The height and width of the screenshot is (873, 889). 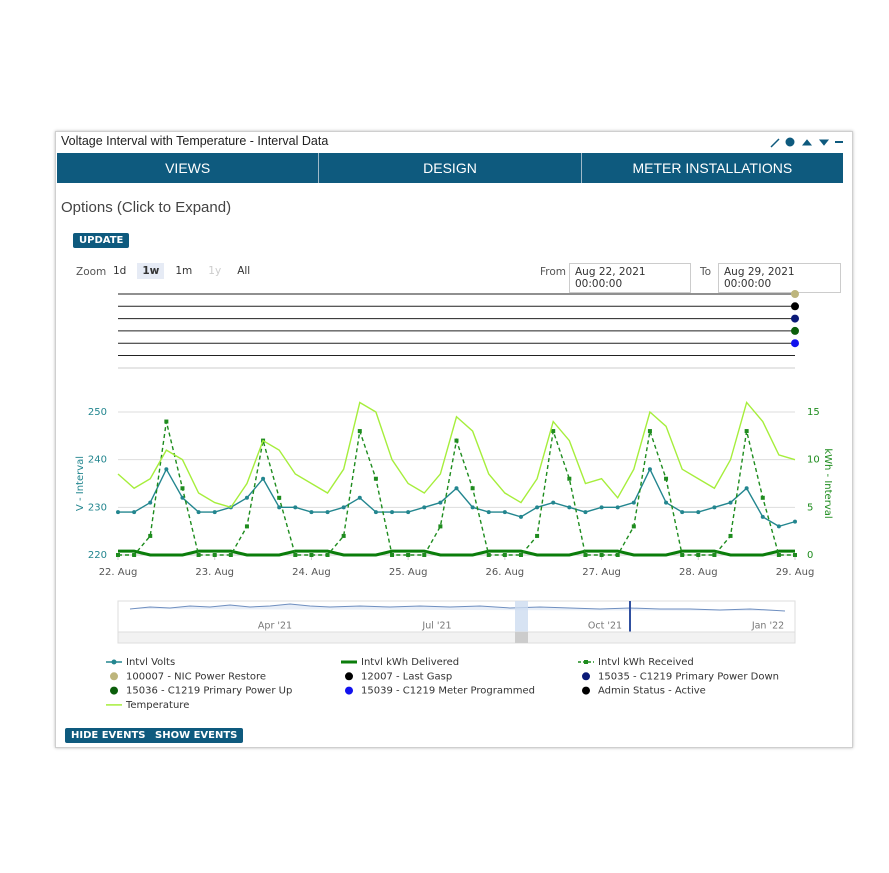 I want to click on legend-item: Intvl kWh Received, so click(x=636, y=662).